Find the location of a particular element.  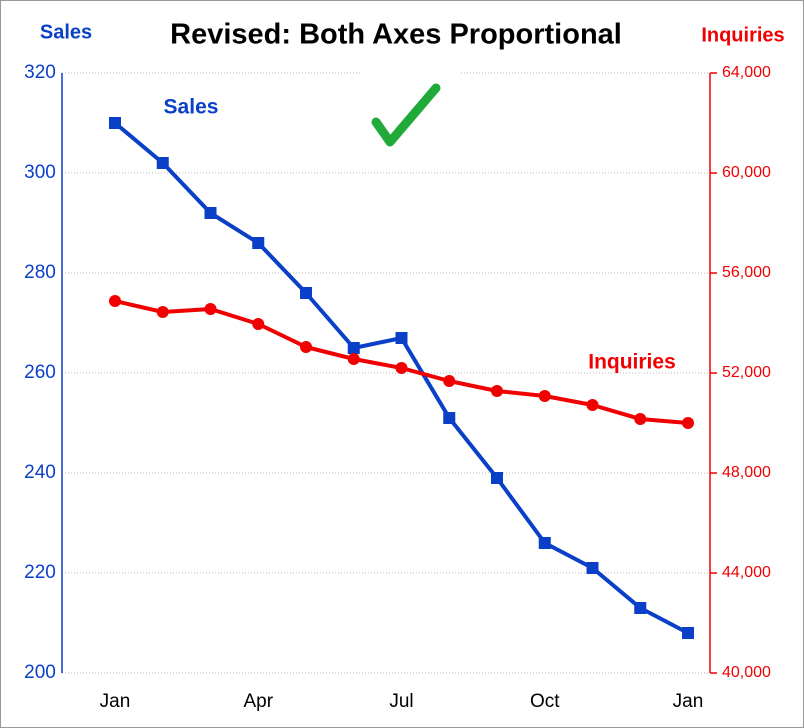

y-tick-label: 300 is located at coordinates (40, 172).